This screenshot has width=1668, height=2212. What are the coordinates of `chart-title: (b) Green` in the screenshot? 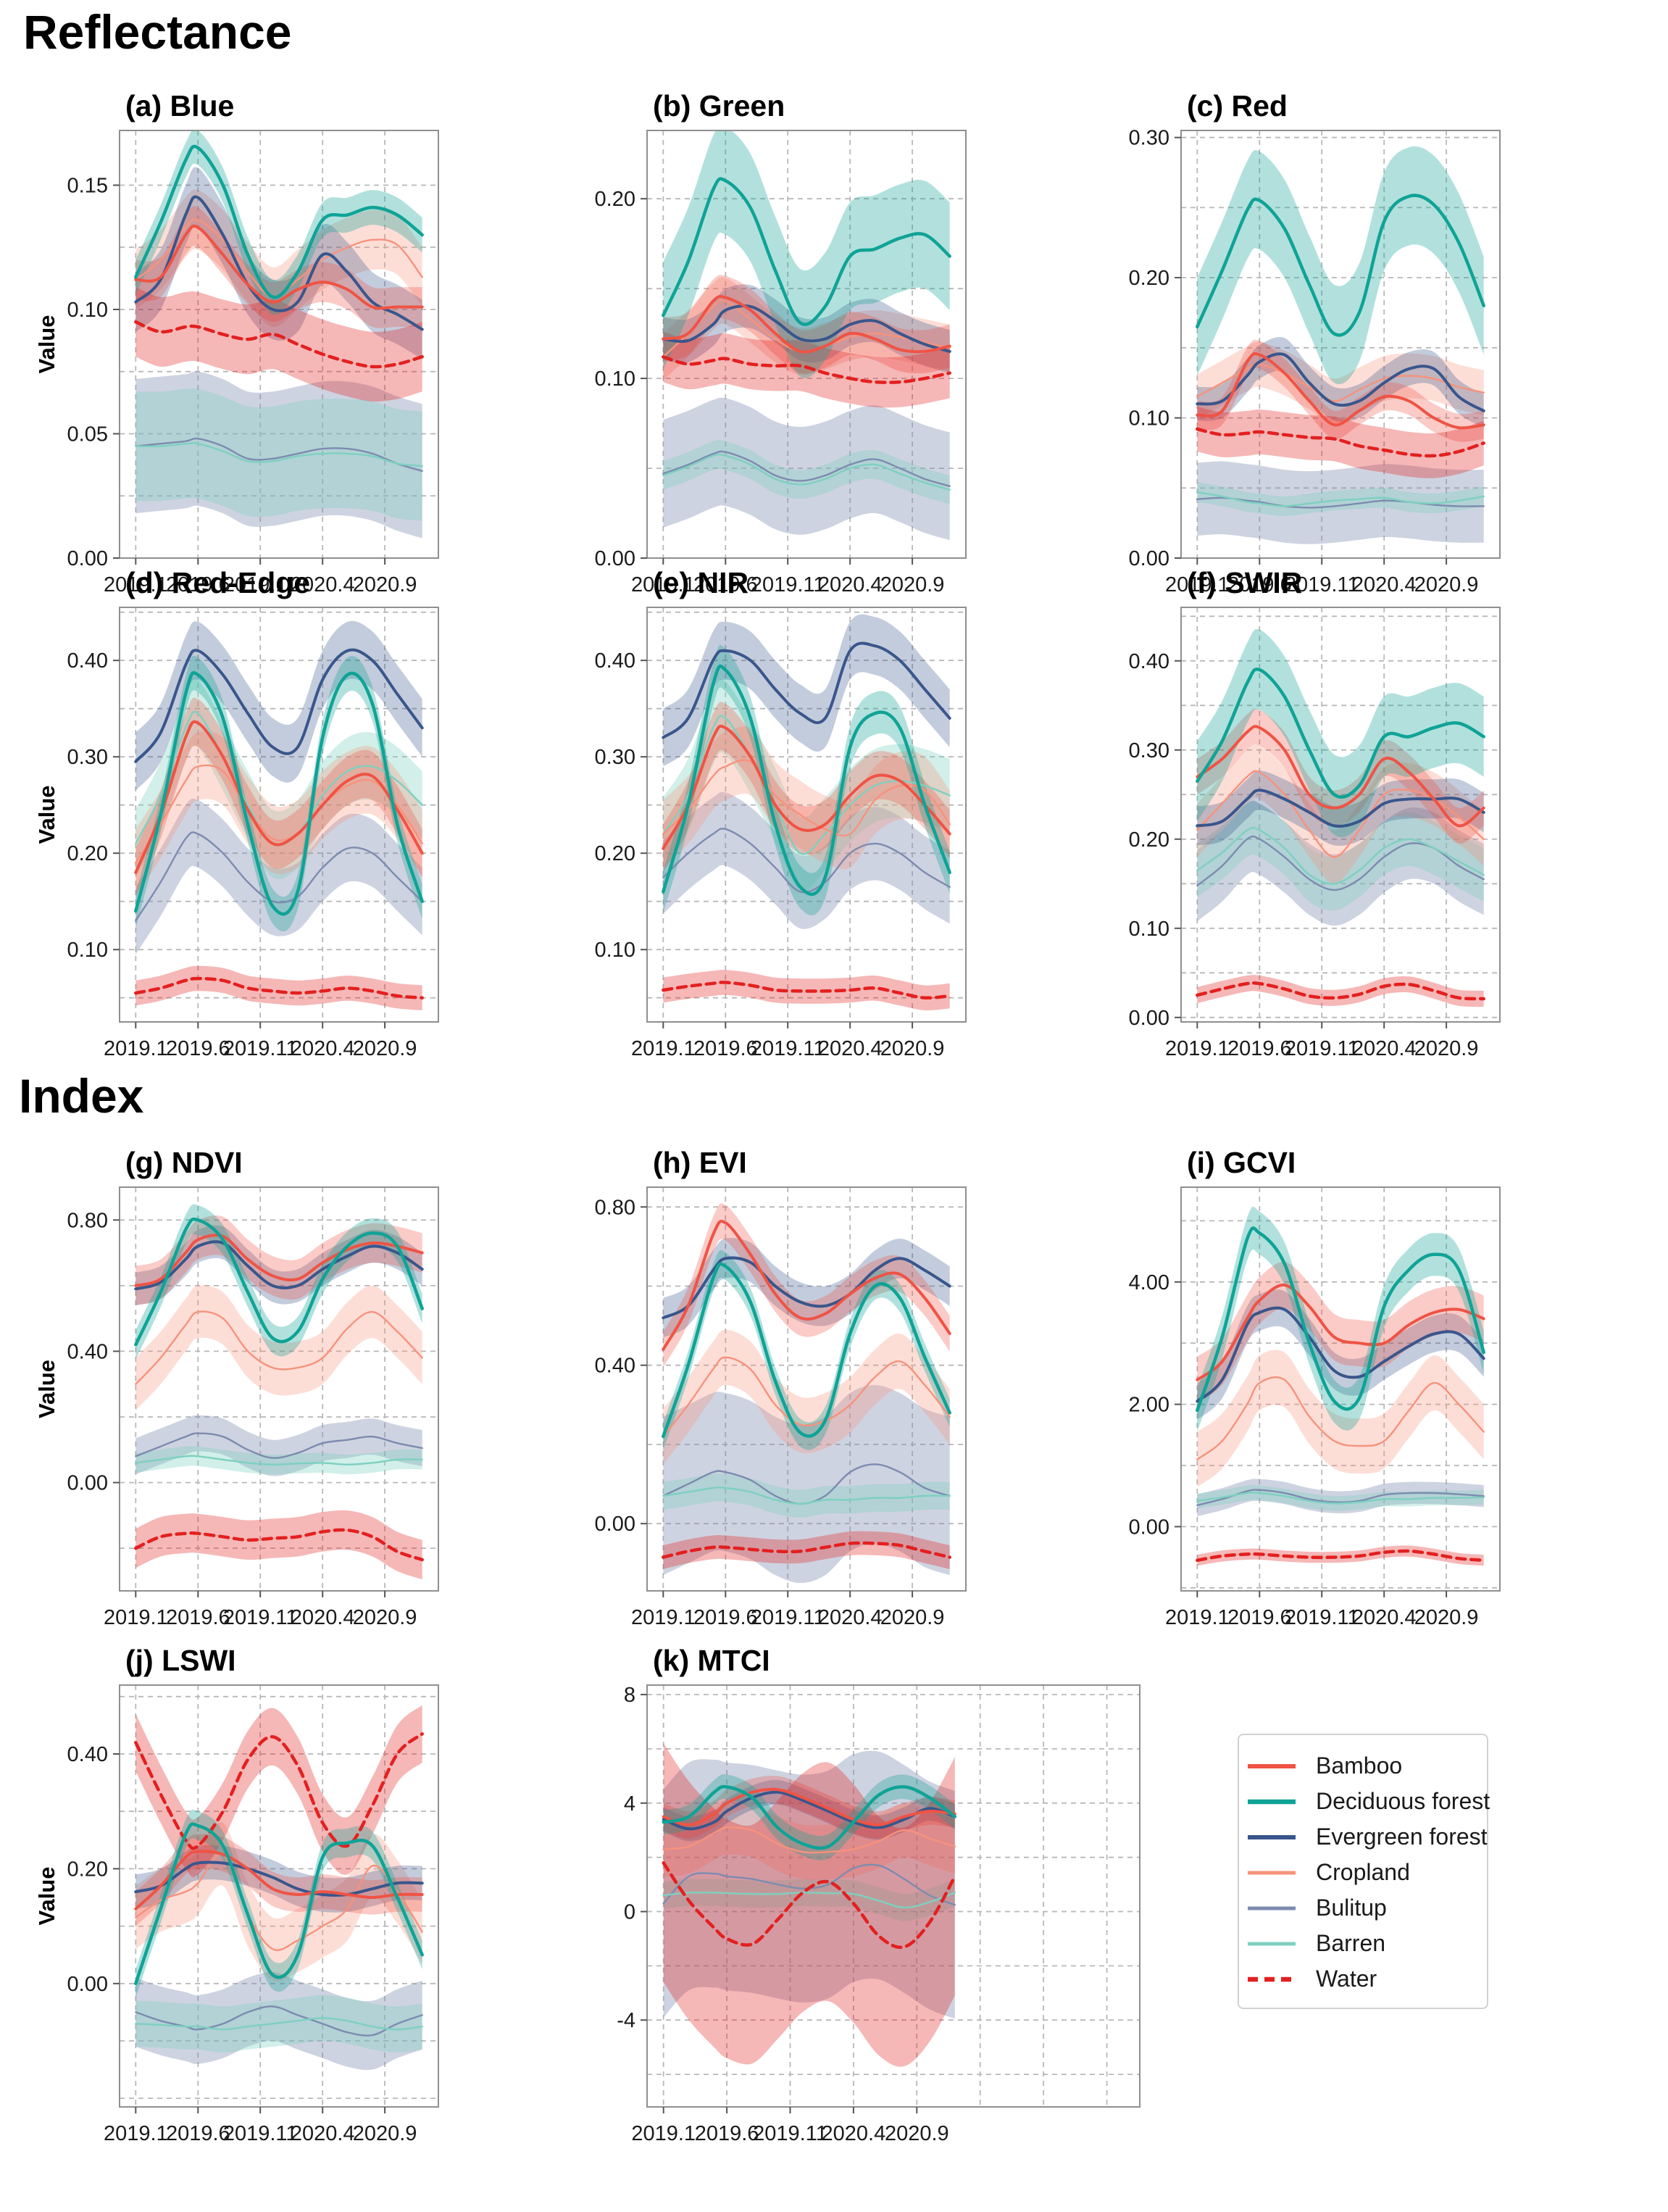 It's located at (719, 105).